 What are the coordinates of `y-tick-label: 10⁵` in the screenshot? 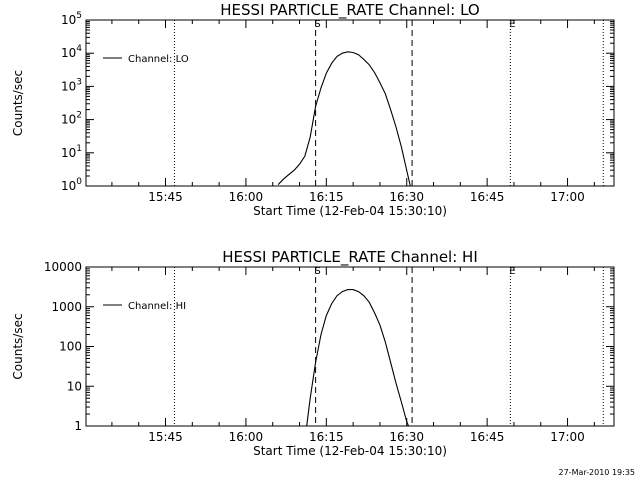 It's located at (71, 19).